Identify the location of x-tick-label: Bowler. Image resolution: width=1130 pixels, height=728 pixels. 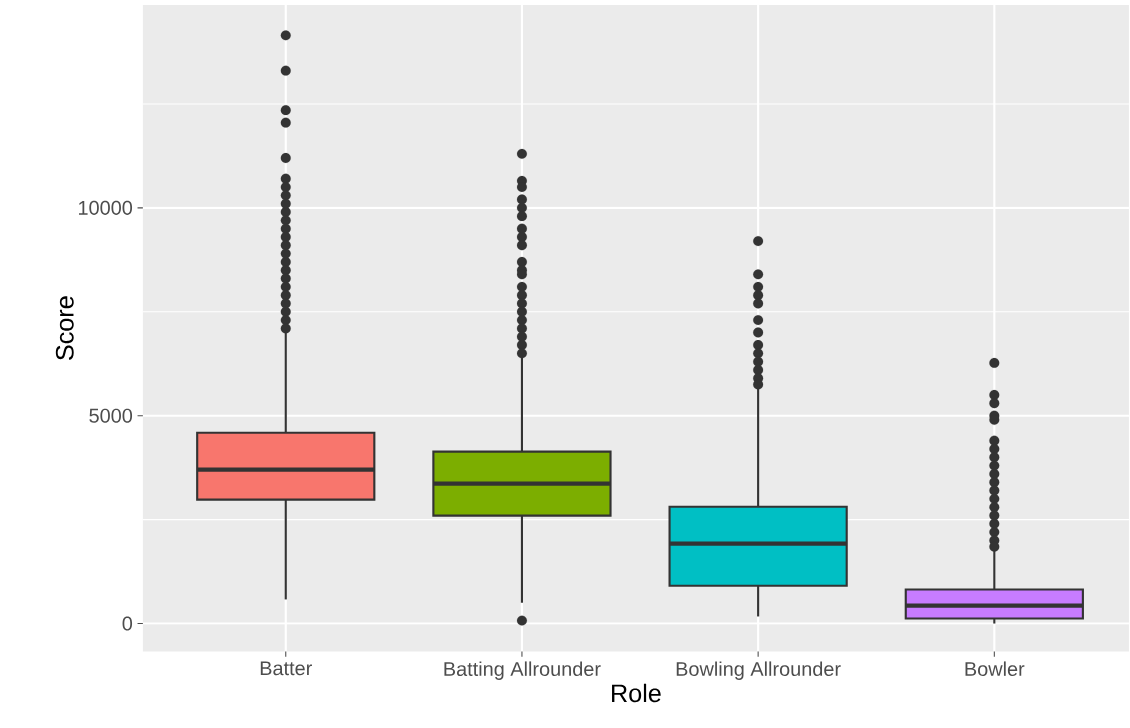
(995, 668).